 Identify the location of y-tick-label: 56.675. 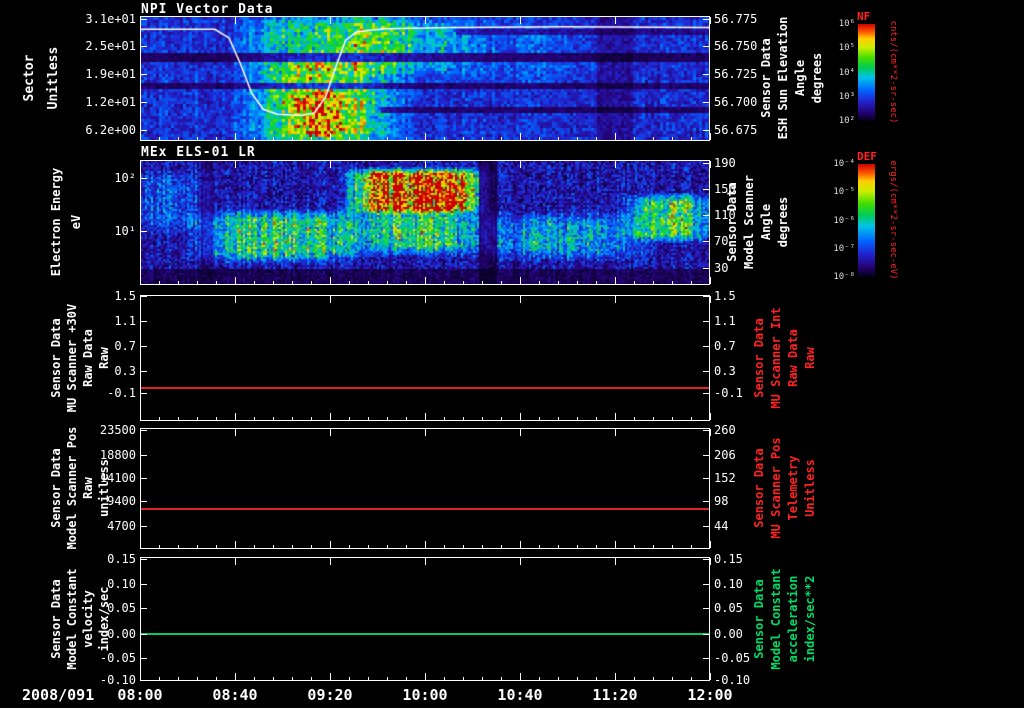
(736, 129).